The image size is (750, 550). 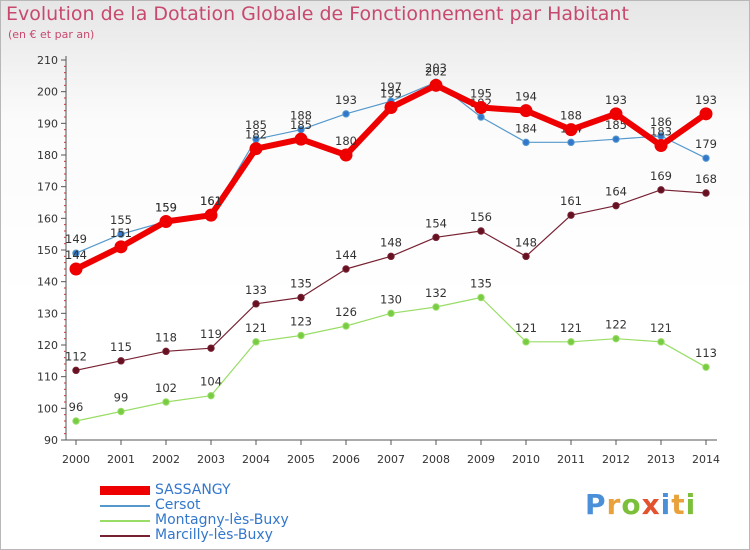 I want to click on data-label-montagny-l-s-buxy: 130, so click(x=391, y=299).